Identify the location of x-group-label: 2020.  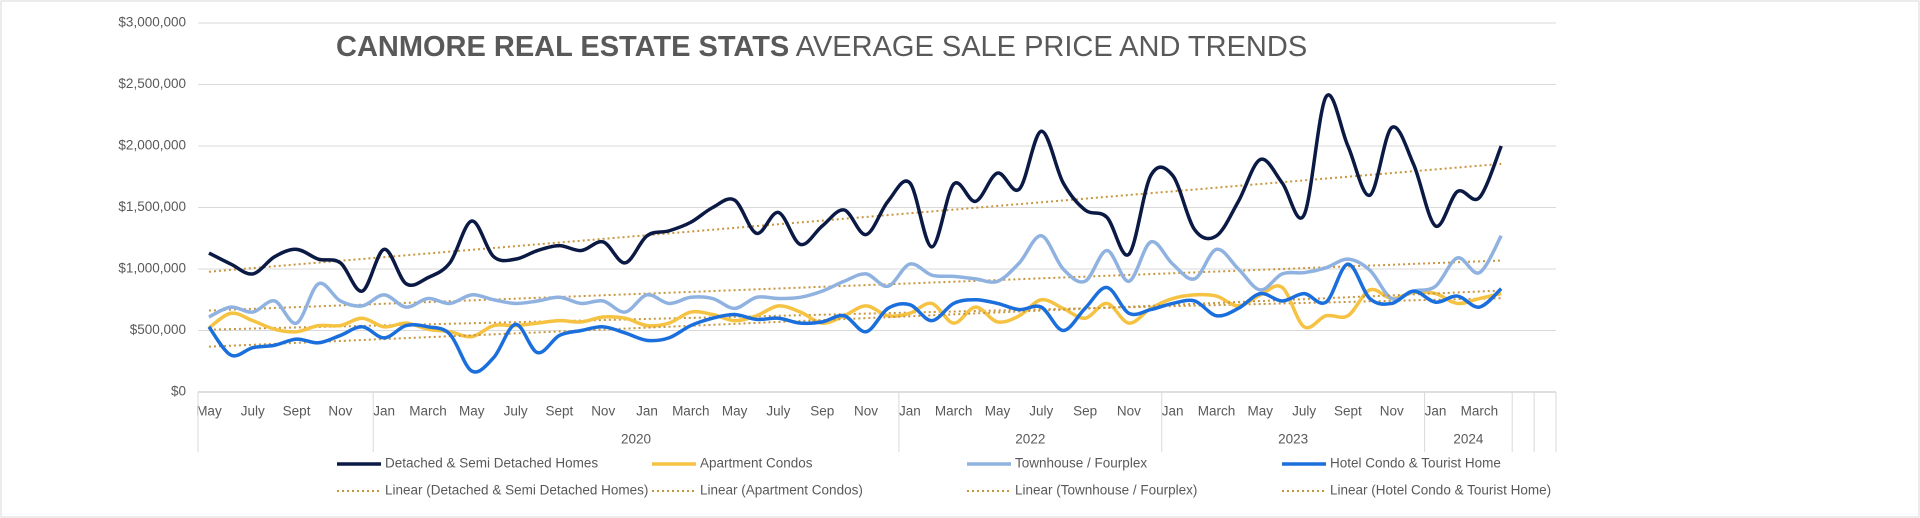
(636, 439).